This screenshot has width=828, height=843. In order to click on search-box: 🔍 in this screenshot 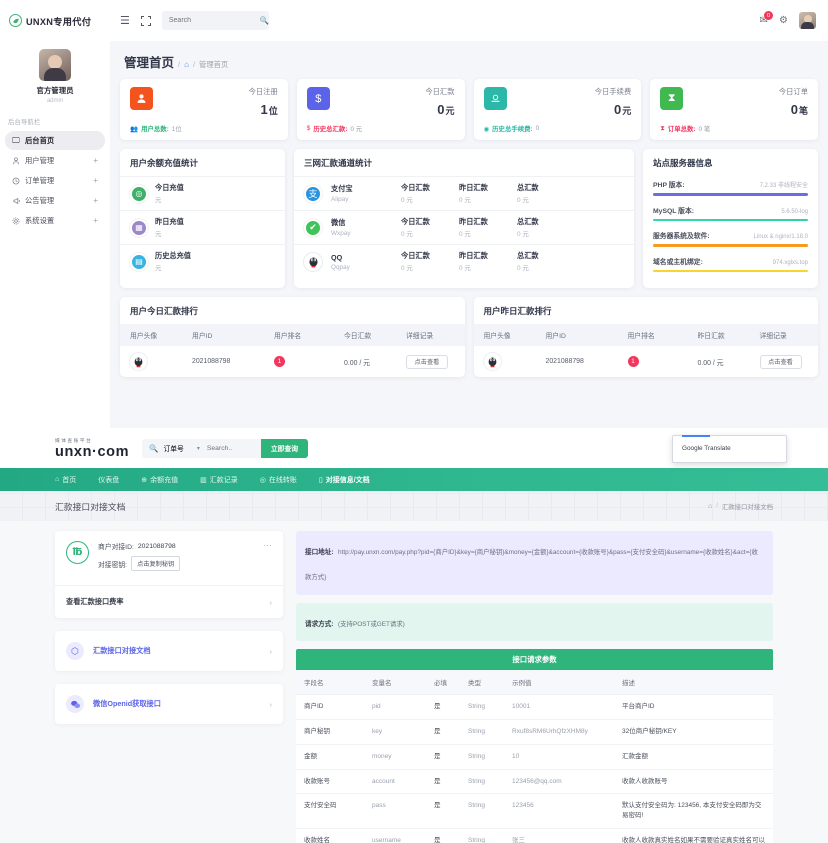, I will do `click(215, 20)`.